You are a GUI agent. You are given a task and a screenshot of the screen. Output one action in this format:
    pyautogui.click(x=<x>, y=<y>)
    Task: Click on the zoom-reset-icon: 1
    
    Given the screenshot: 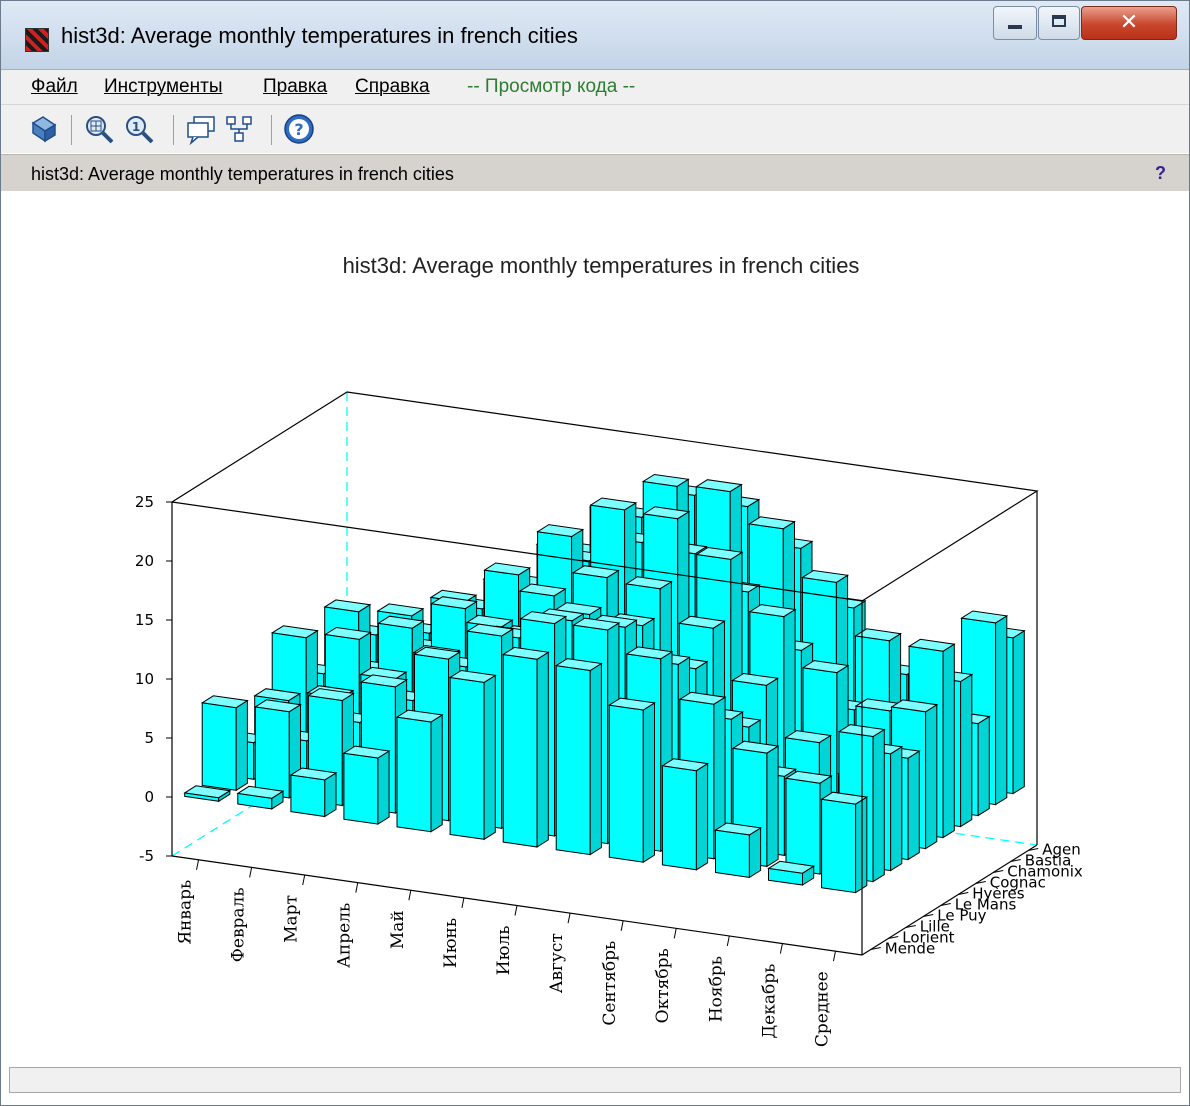 What is the action you would take?
    pyautogui.click(x=139, y=129)
    